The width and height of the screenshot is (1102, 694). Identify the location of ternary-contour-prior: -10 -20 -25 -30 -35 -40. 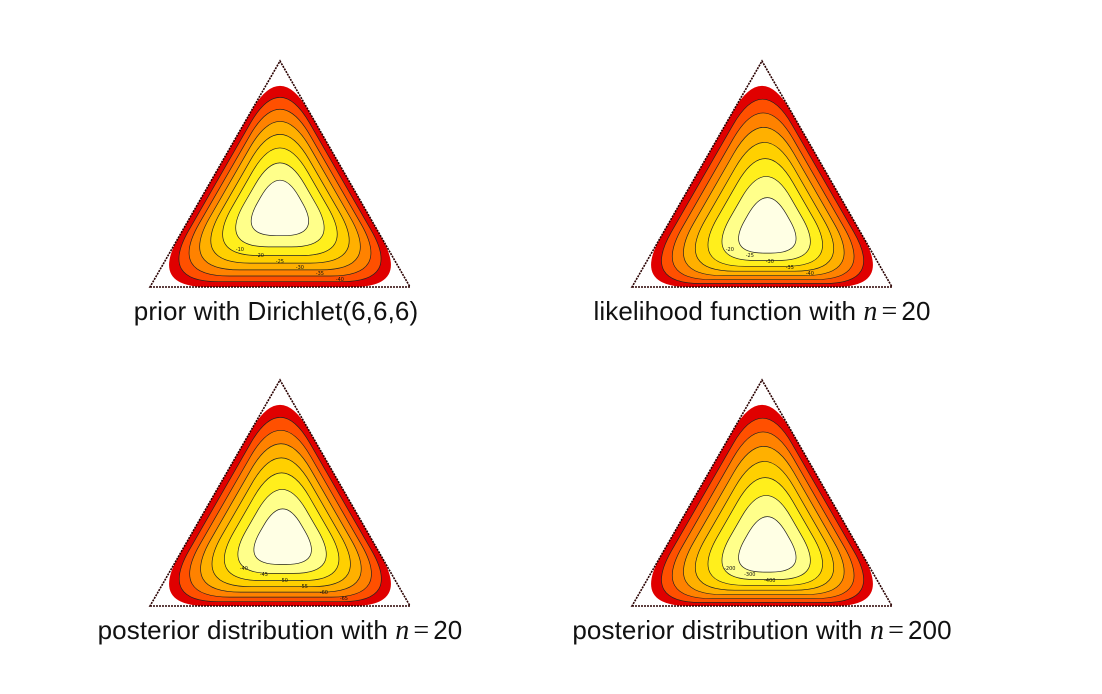
(280, 173).